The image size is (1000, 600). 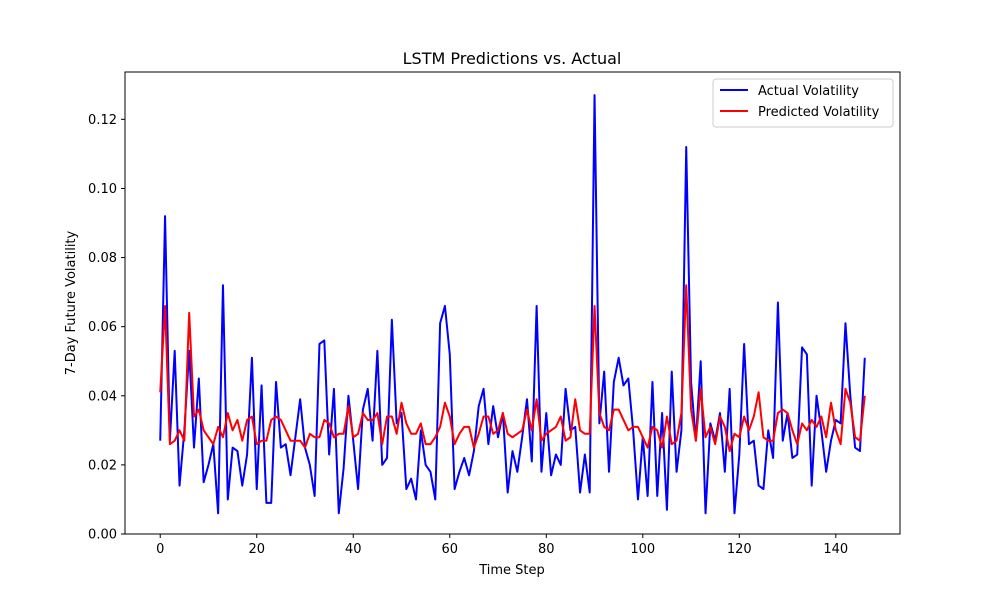 What do you see at coordinates (449, 549) in the screenshot?
I see `x-tick-label: 60` at bounding box center [449, 549].